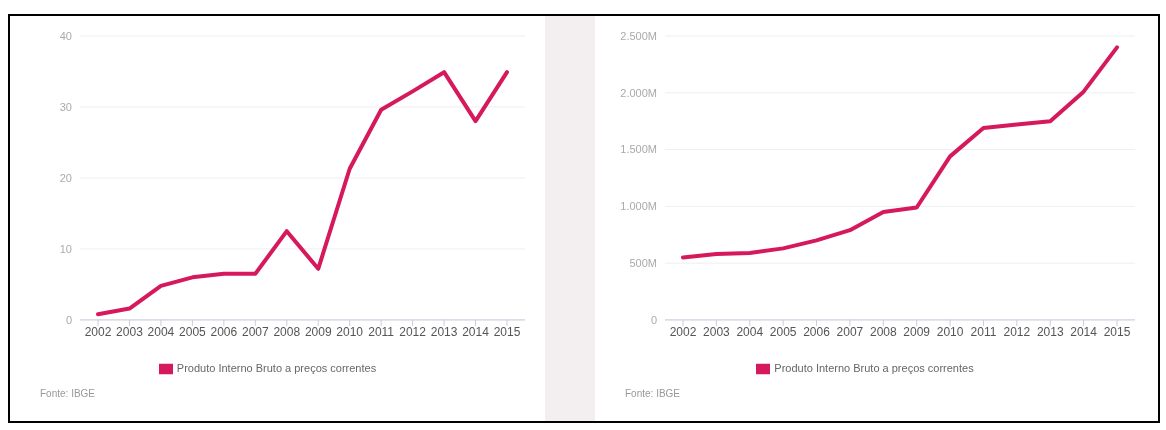 Image resolution: width=1166 pixels, height=430 pixels. Describe the element at coordinates (638, 92) in the screenshot. I see `y-tick-label: 2.000M` at that location.